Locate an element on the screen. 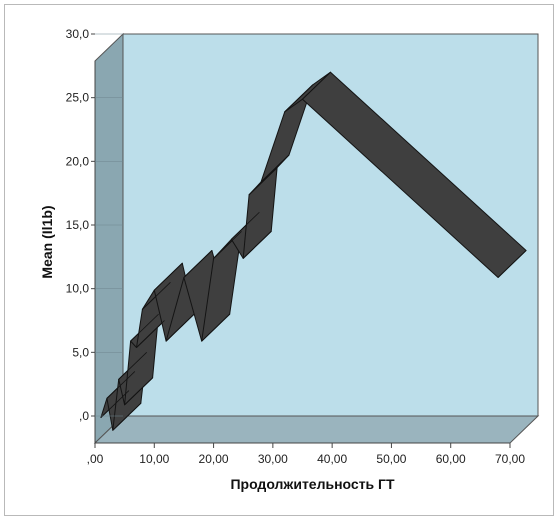 This screenshot has width=560, height=522. y-tick-label: ,0 is located at coordinates (84, 416).